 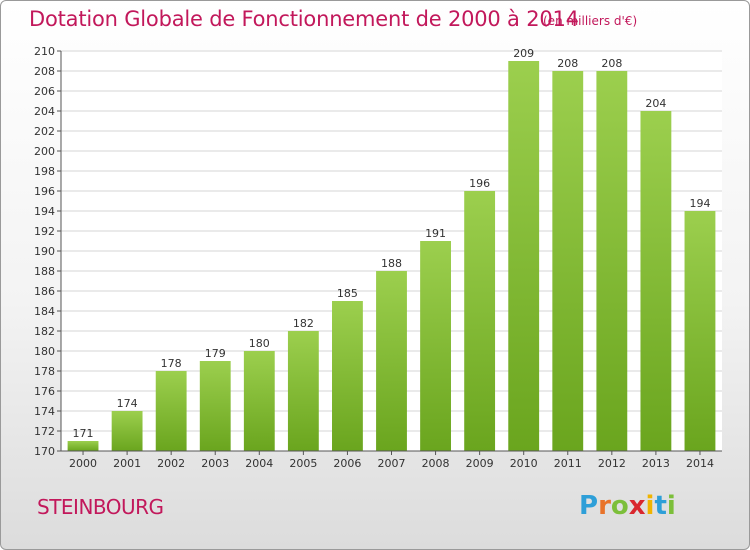 What do you see at coordinates (259, 343) in the screenshot?
I see `data-label-2004: 180` at bounding box center [259, 343].